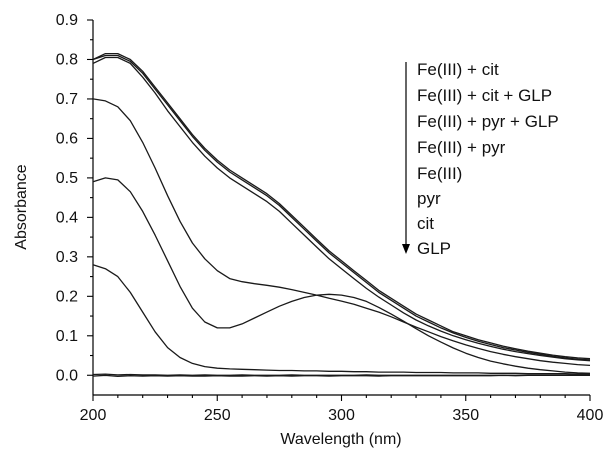  What do you see at coordinates (93, 415) in the screenshot?
I see `x-tick-label: 200` at bounding box center [93, 415].